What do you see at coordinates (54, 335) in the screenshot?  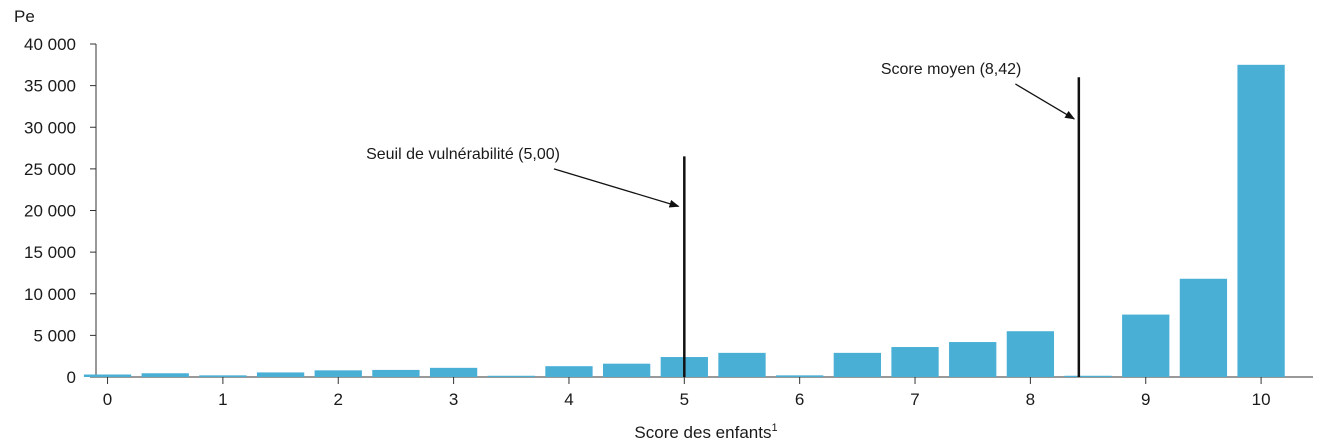 I see `y-tick-label: 5 000` at bounding box center [54, 335].